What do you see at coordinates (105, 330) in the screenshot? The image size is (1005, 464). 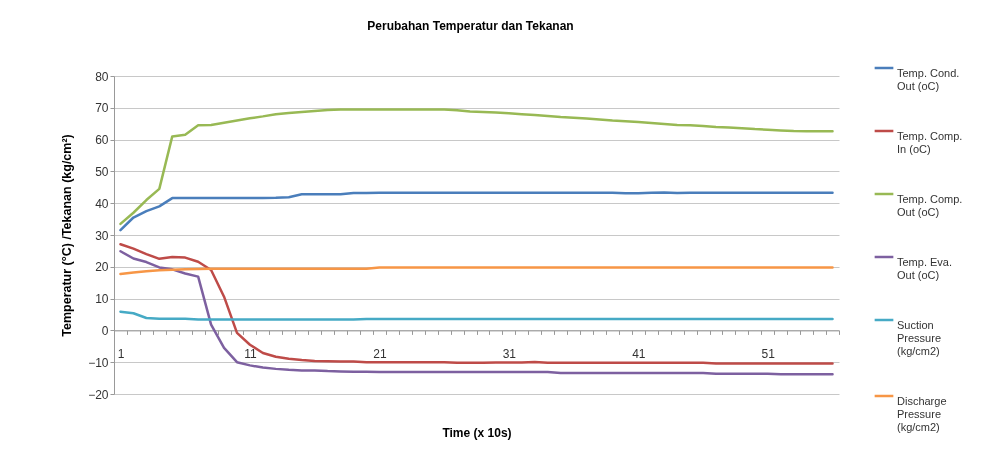 I see `y-tick-label: 0` at bounding box center [105, 330].